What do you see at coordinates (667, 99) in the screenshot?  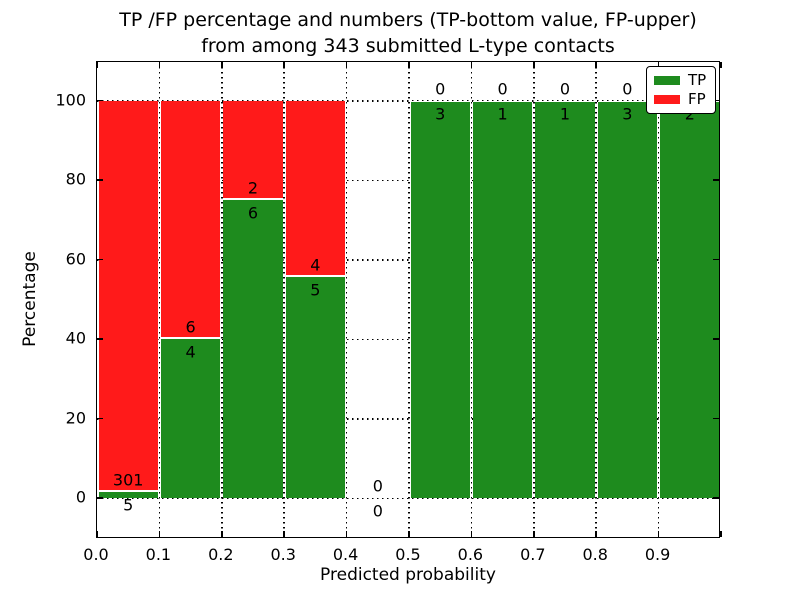 I see `fp-color-swatch` at bounding box center [667, 99].